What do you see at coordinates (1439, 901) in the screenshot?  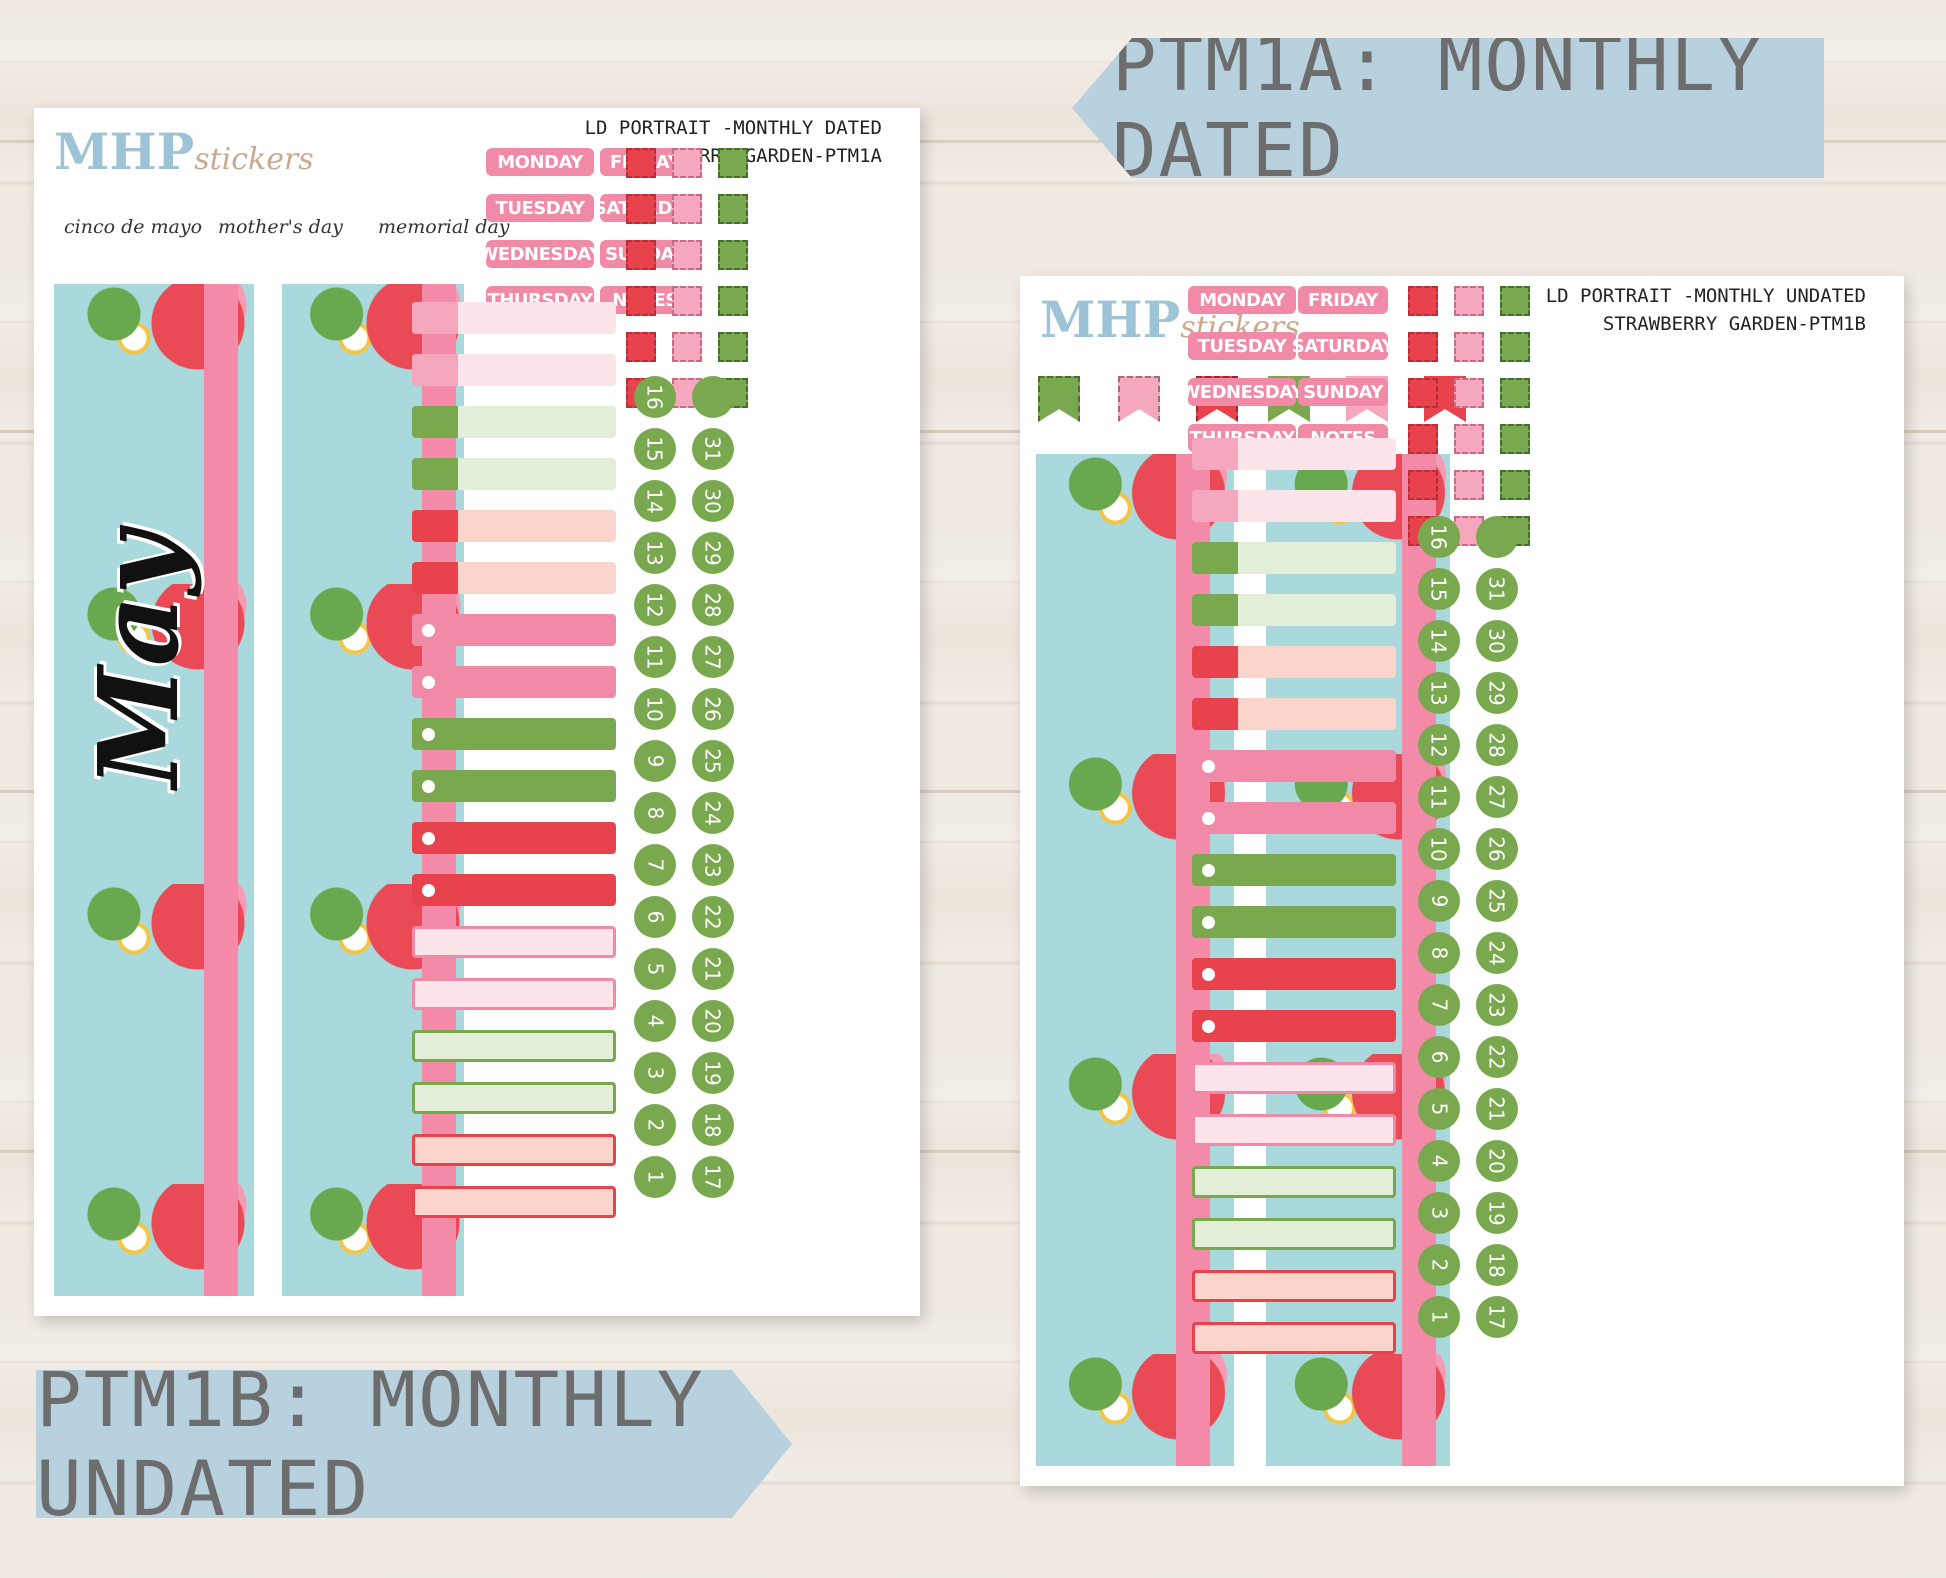 I see `date-circle-sticker: 9` at bounding box center [1439, 901].